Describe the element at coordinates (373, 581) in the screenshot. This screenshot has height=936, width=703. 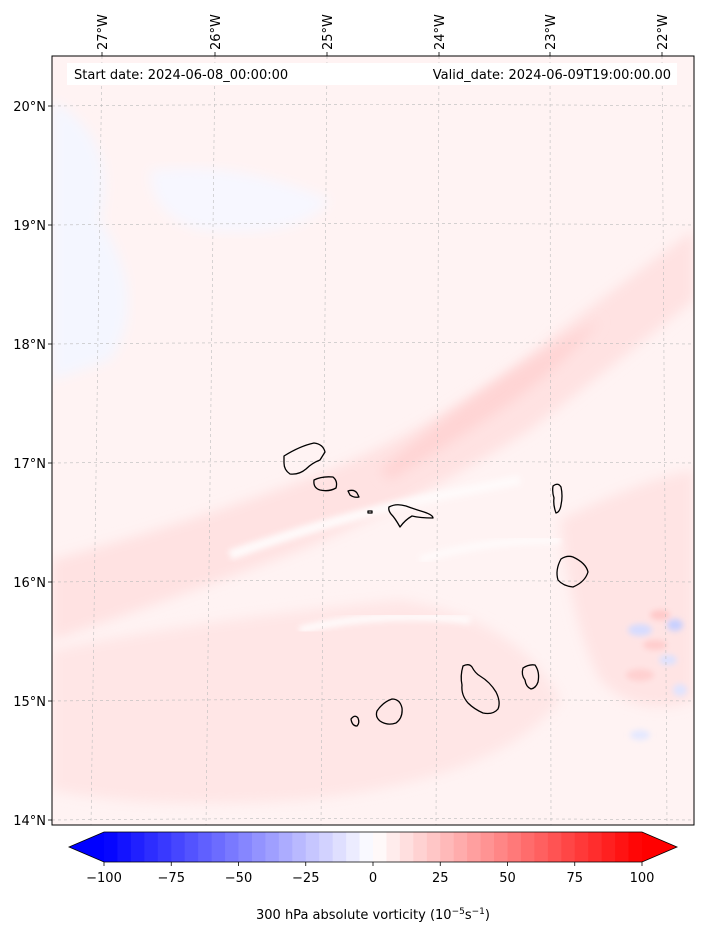
I see `gridline-lat-16n` at that location.